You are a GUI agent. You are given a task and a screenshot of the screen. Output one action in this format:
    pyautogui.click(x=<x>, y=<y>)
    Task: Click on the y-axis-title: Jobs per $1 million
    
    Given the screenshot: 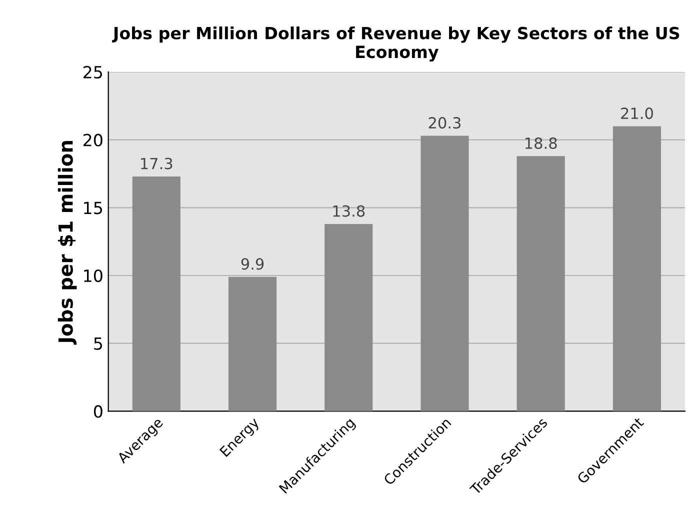 What is the action you would take?
    pyautogui.click(x=67, y=242)
    